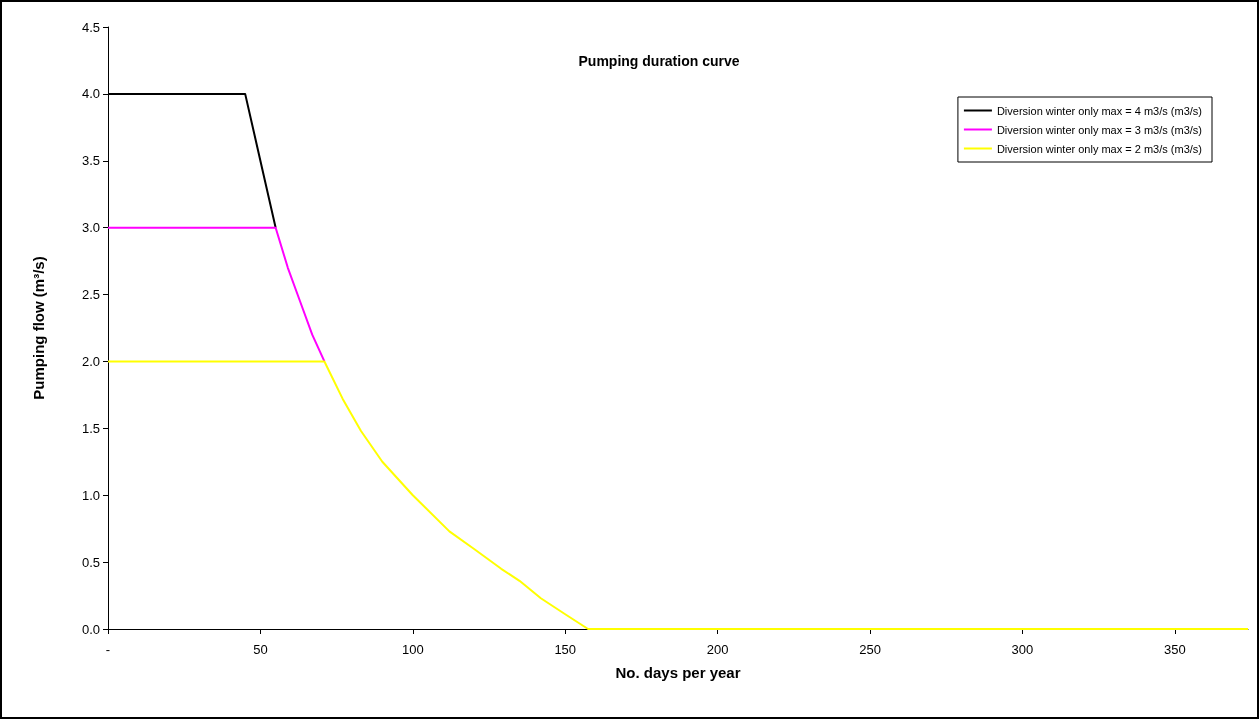 The width and height of the screenshot is (1259, 719). I want to click on legend-label: Diversion winter only max = 4 m3/s (m3/s), so click(1099, 110).